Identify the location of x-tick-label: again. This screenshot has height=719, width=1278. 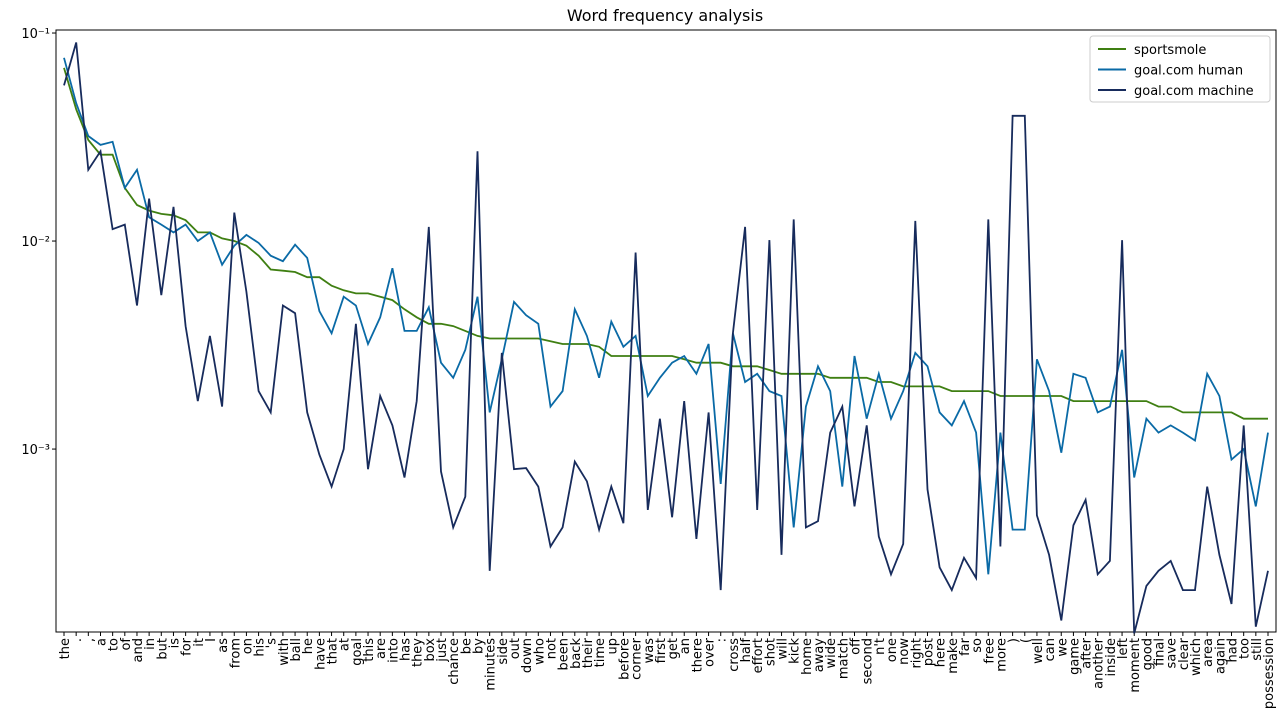
(1220, 656).